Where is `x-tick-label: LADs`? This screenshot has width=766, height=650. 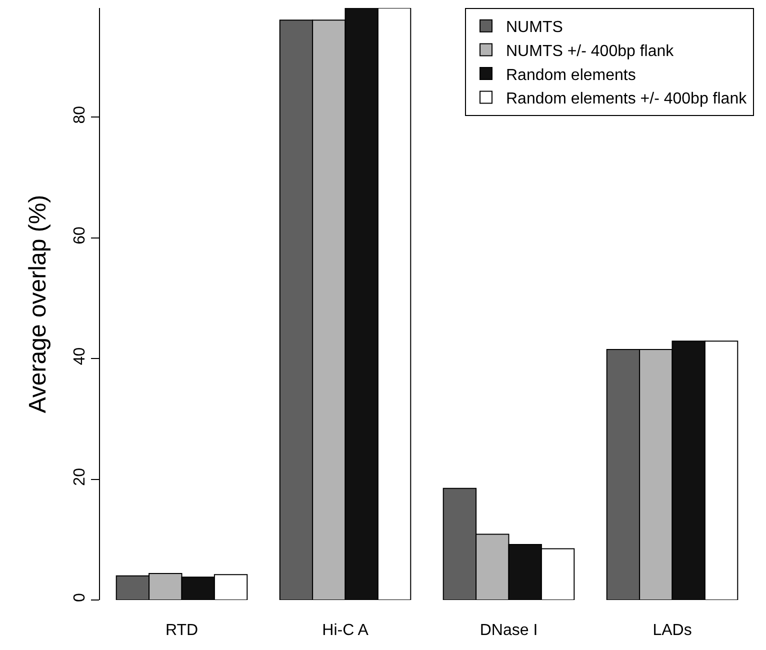 x-tick-label: LADs is located at coordinates (672, 630).